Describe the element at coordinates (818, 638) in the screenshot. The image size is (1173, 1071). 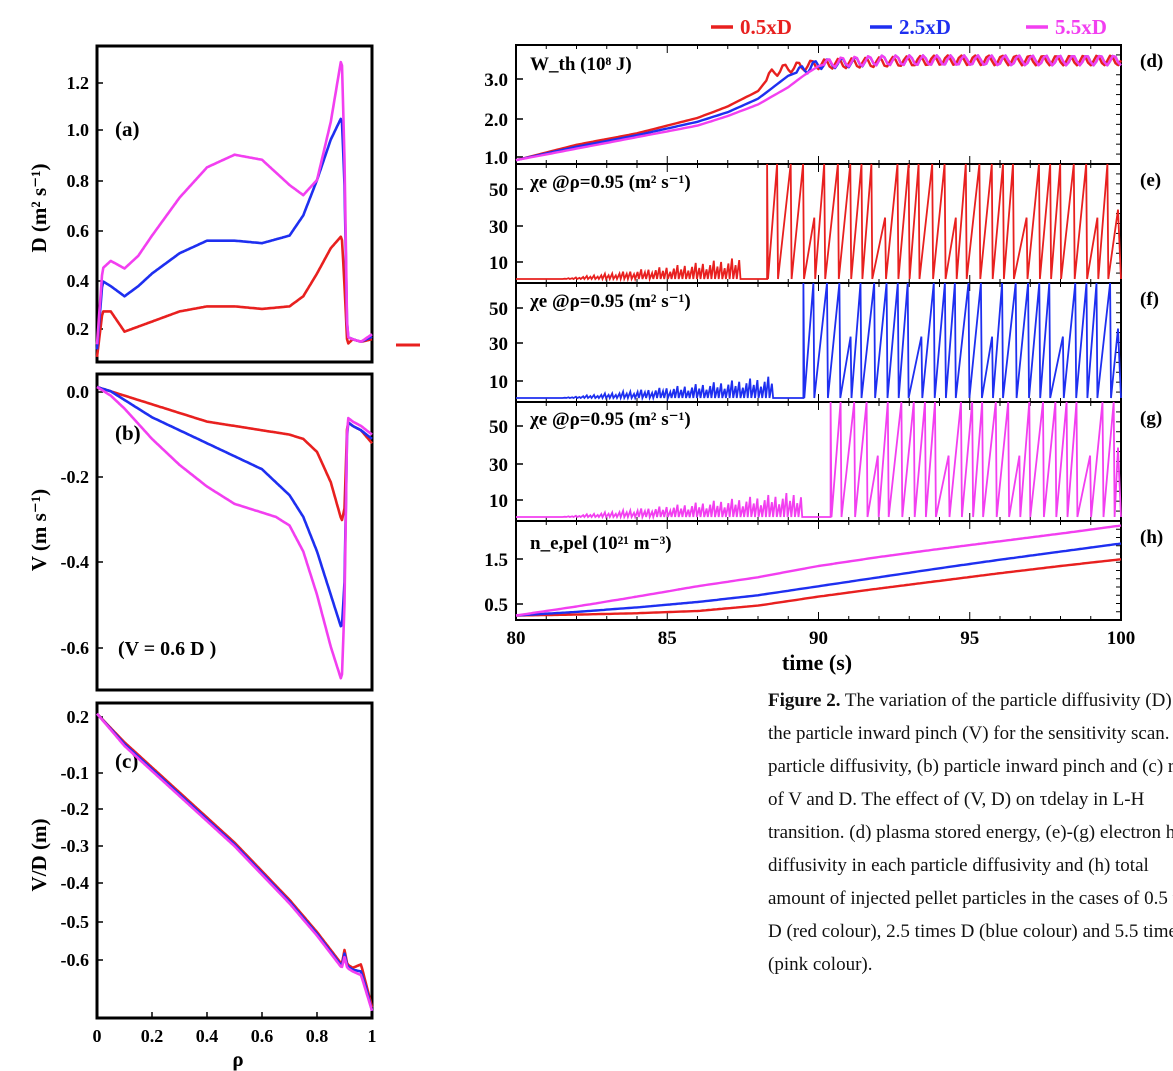
I see `x-tick-label: 90` at that location.